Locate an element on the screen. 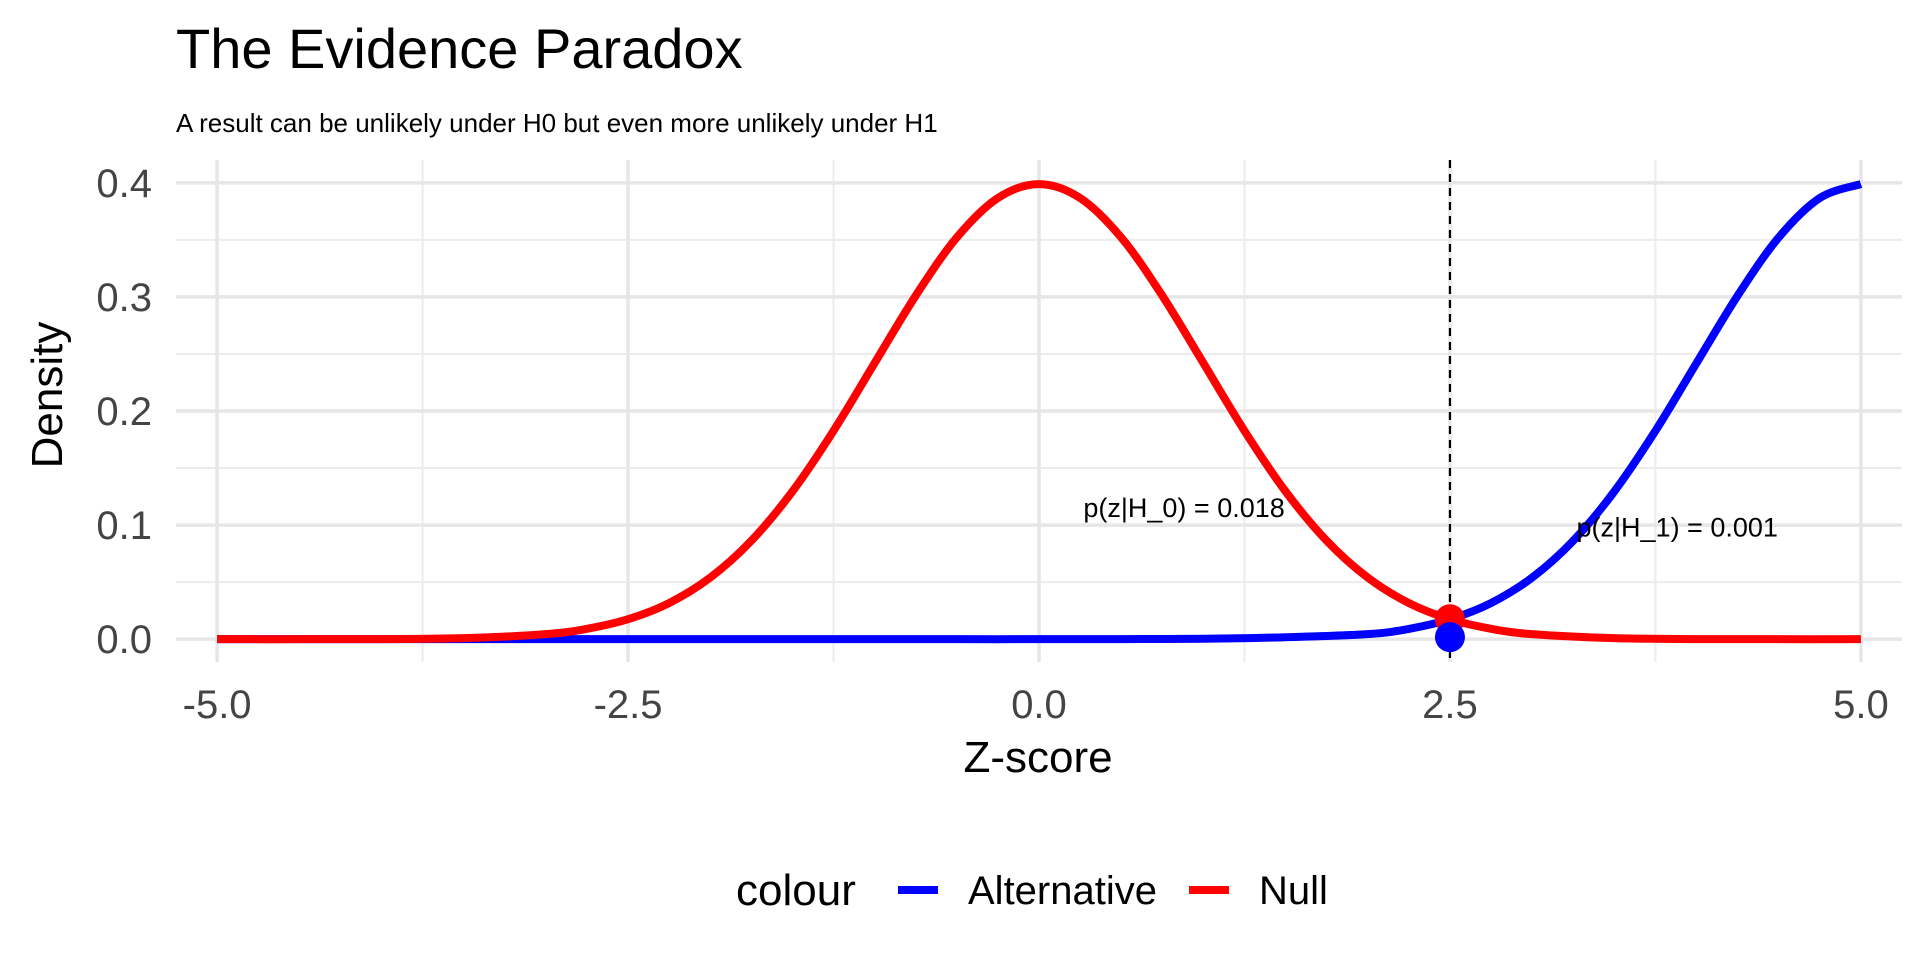 Image resolution: width=1920 pixels, height=960 pixels. x-tick-label: 0.0 is located at coordinates (1039, 705).